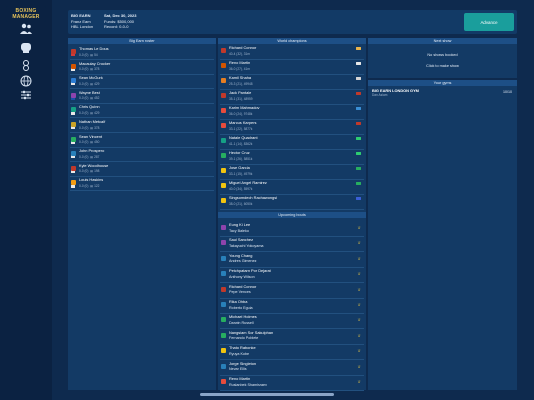  Describe the element at coordinates (97, 98) in the screenshot. I see `boxer-rank: 452` at that location.